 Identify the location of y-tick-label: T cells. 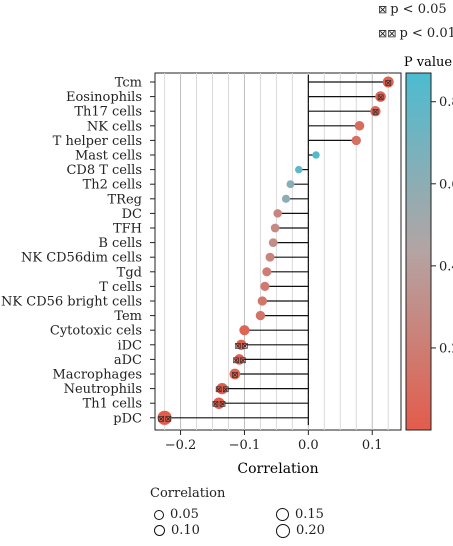
(120, 287).